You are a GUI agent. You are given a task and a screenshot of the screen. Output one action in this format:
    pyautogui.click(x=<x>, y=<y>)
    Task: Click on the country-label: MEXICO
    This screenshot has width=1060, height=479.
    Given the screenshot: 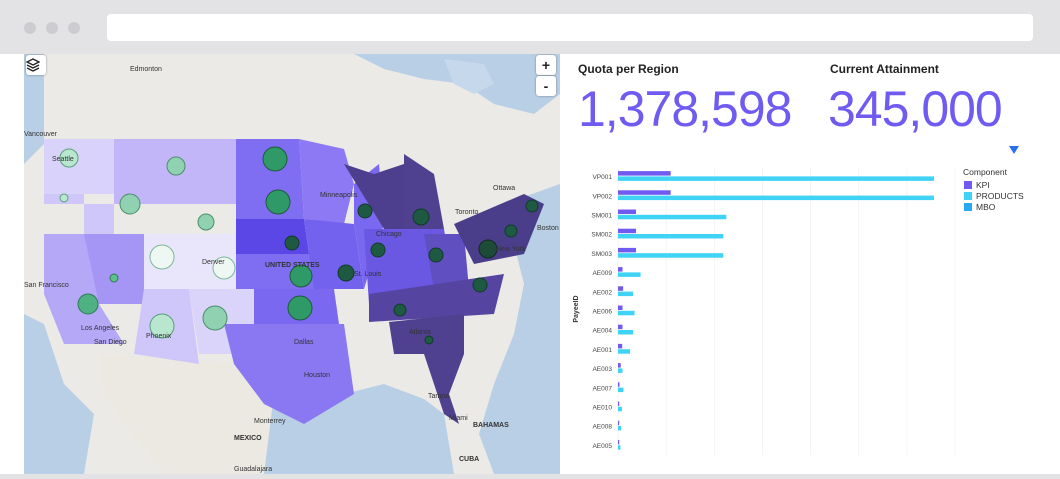 What is the action you would take?
    pyautogui.click(x=248, y=438)
    